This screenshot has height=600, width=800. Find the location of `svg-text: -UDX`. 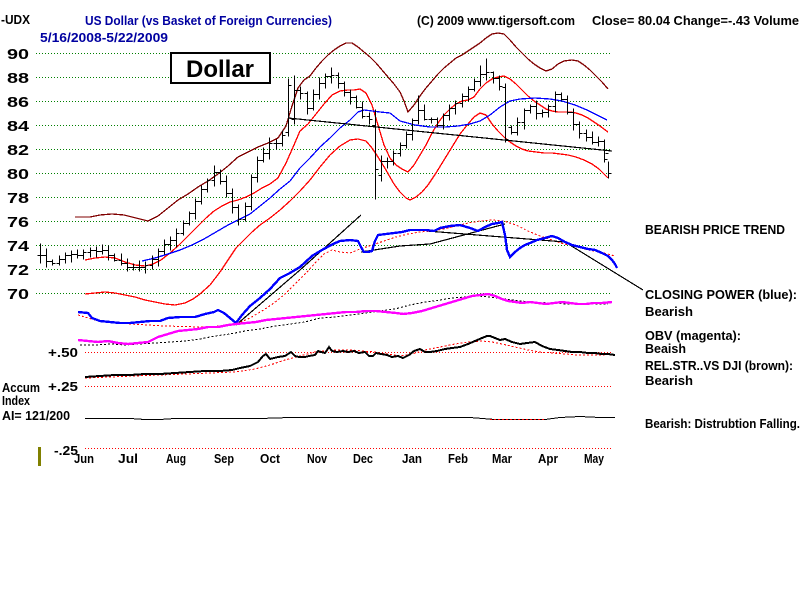

svg-text: -UDX is located at coordinates (15, 19).